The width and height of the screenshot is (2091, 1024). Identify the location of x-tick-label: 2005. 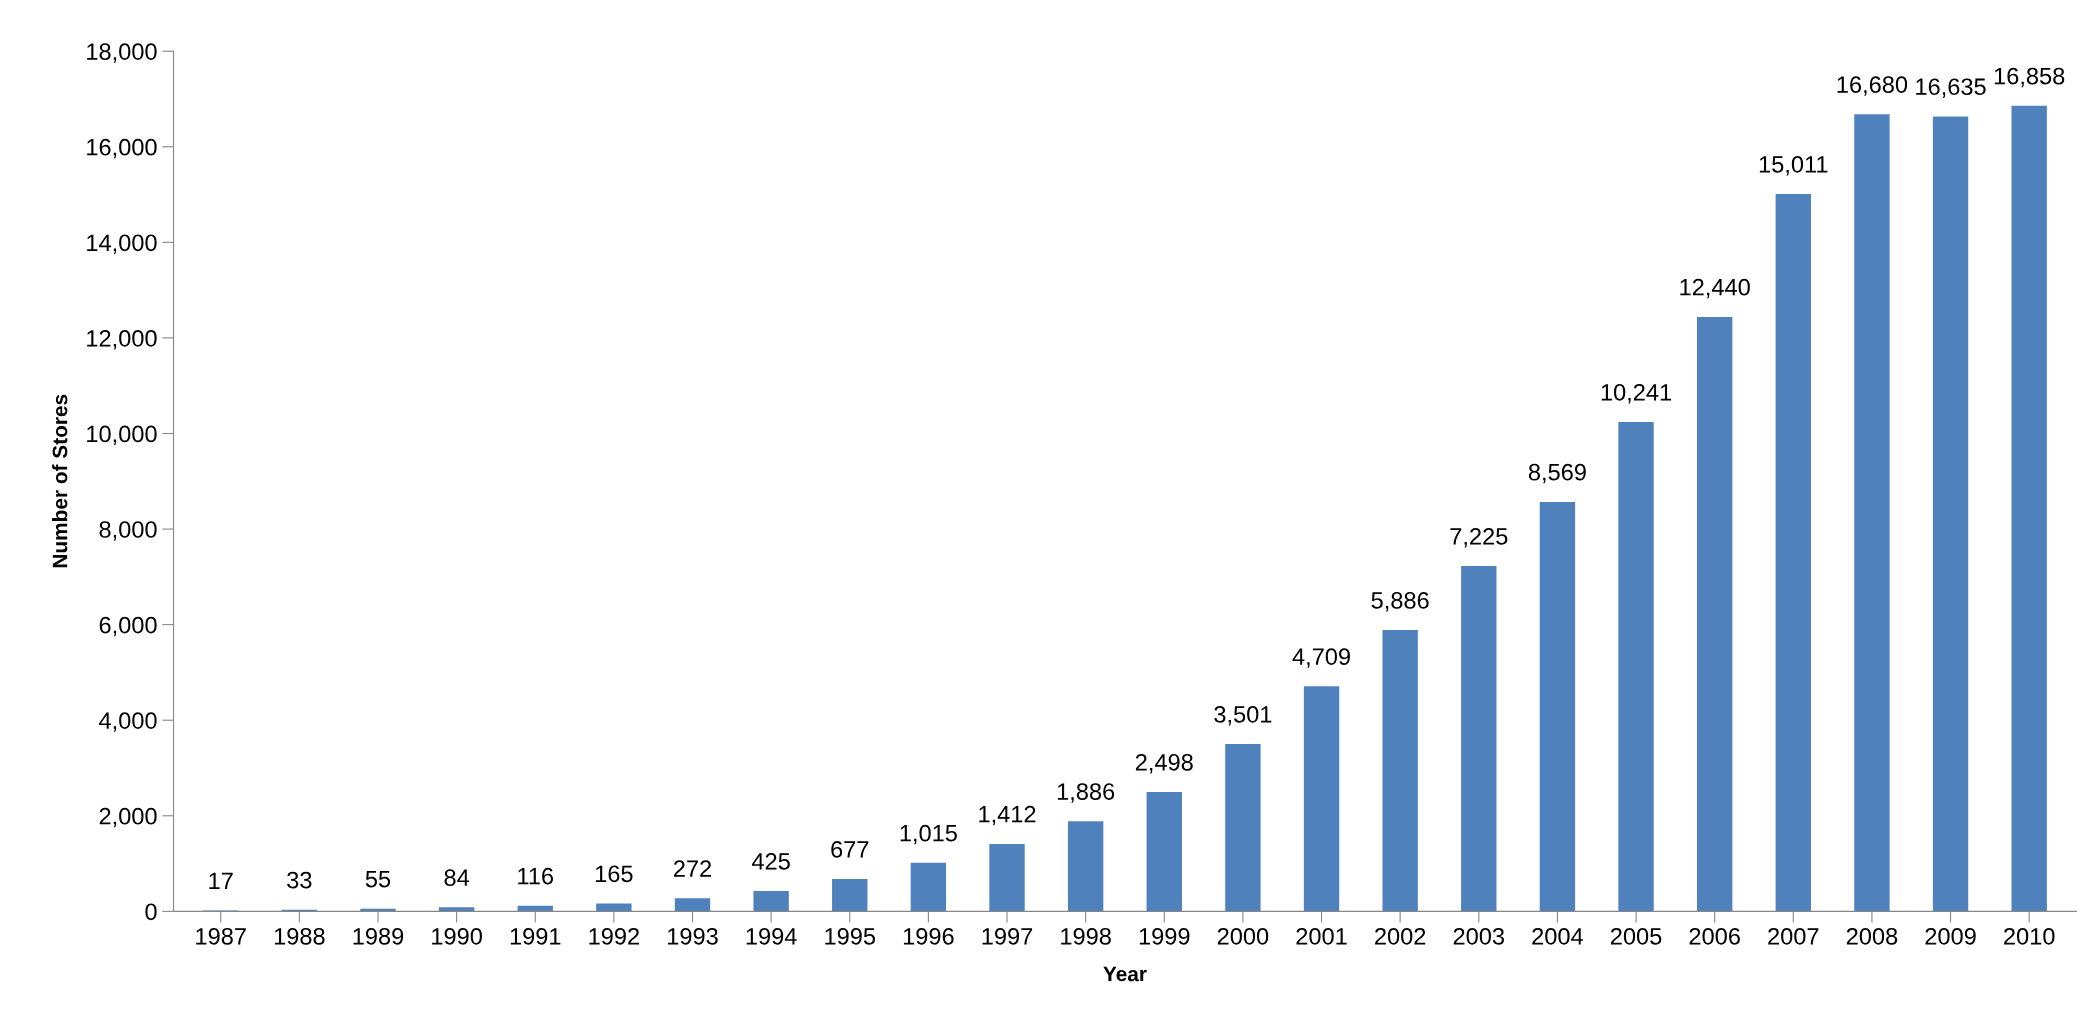
(1636, 936).